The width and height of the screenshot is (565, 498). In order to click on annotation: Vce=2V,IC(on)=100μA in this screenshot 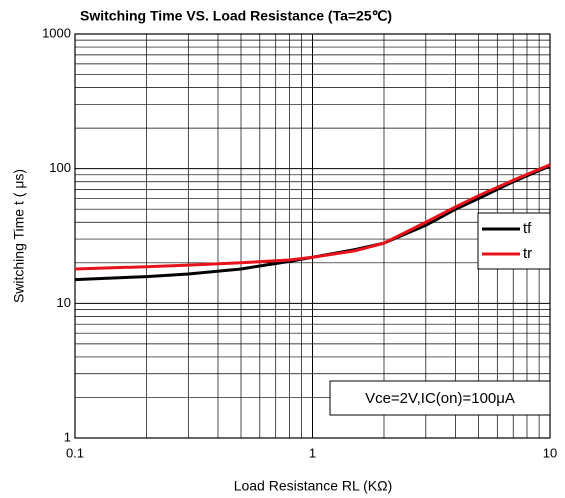, I will do `click(440, 398)`.